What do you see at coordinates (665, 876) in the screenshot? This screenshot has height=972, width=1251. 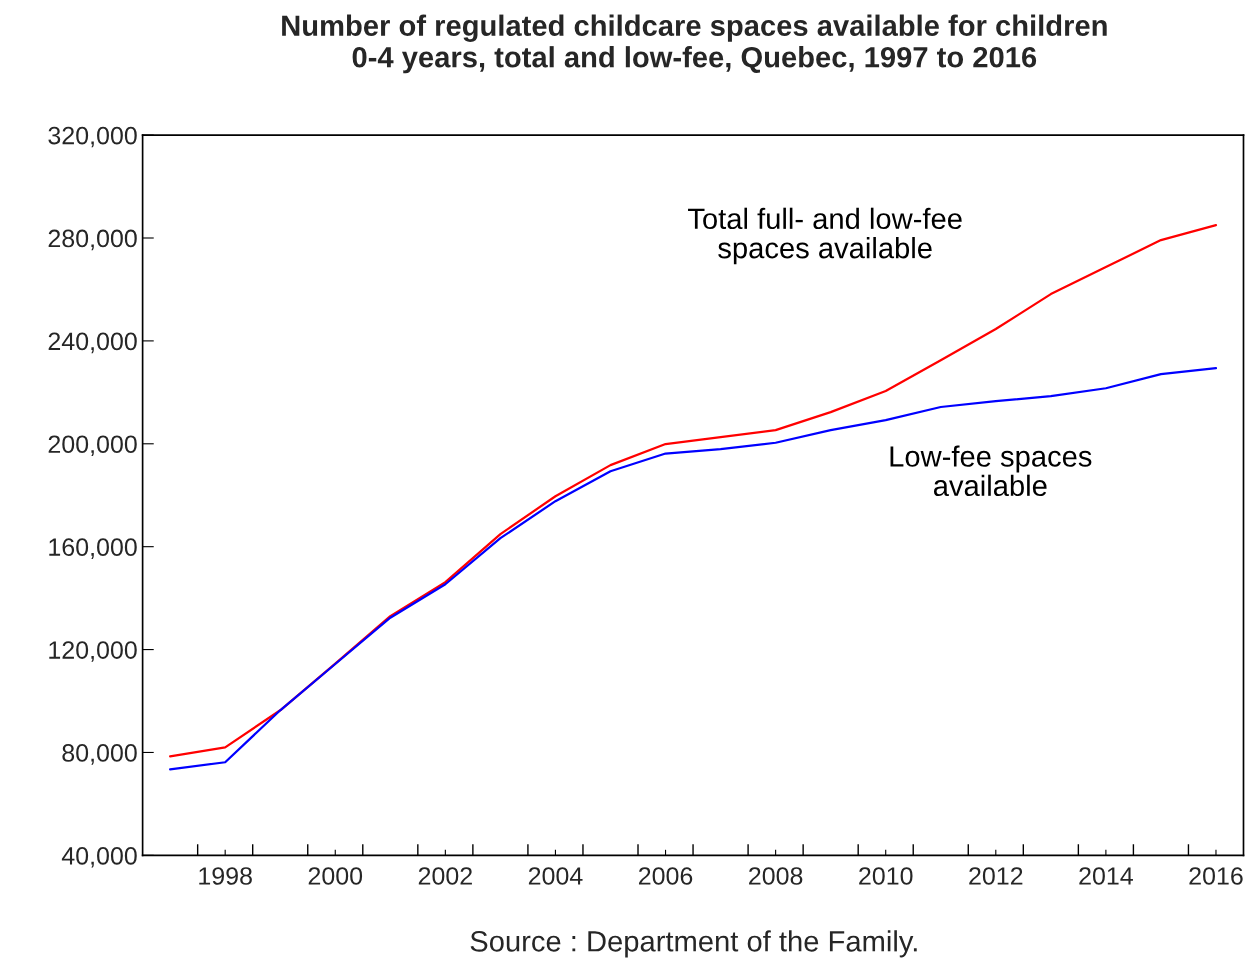 I see `x-tick-label: 2006` at bounding box center [665, 876].